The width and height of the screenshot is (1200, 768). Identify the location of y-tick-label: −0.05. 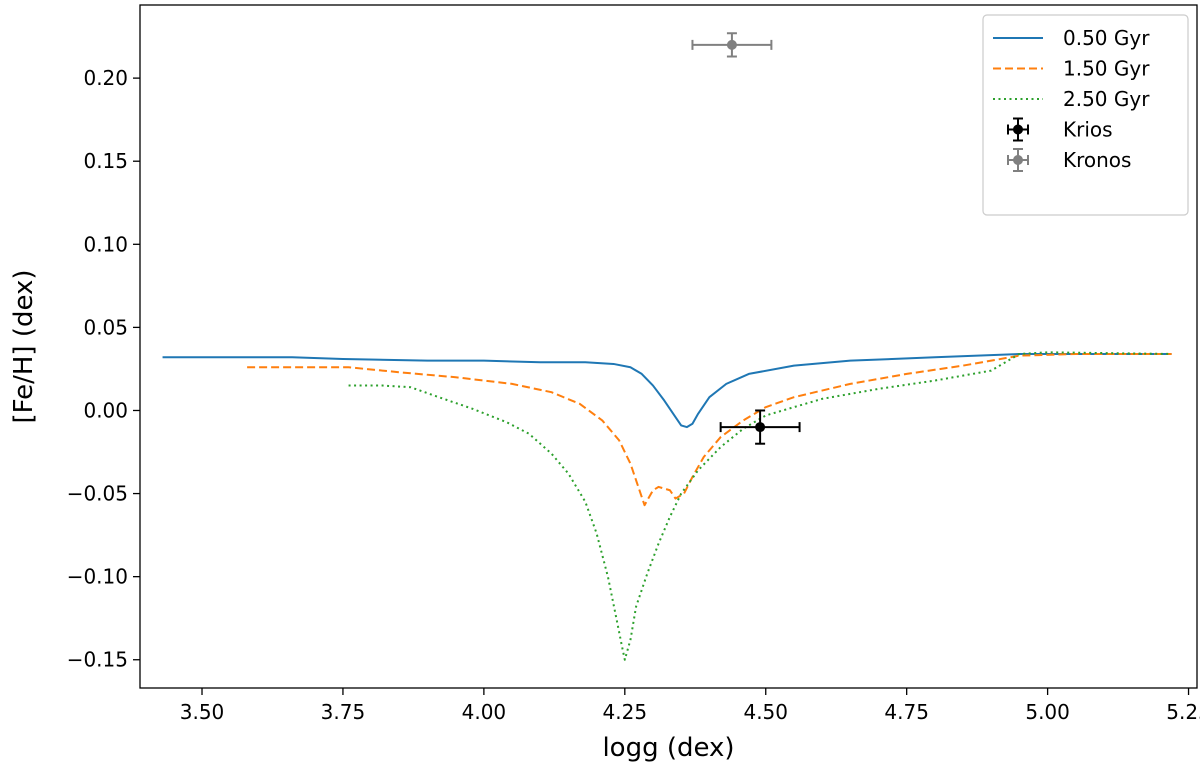
(97, 494).